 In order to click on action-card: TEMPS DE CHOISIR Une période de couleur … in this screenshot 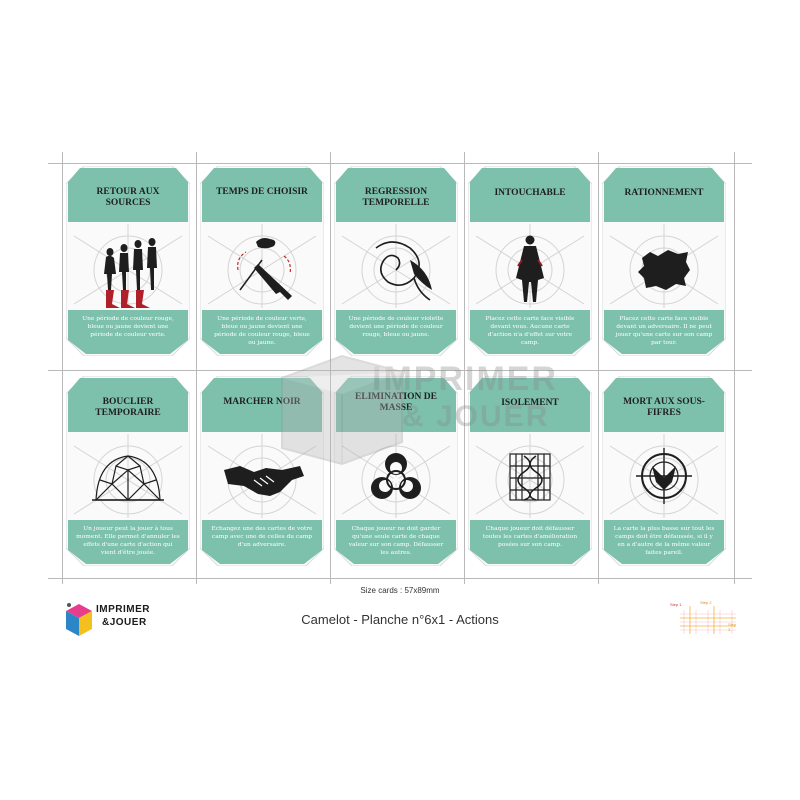, I will do `click(262, 261)`.